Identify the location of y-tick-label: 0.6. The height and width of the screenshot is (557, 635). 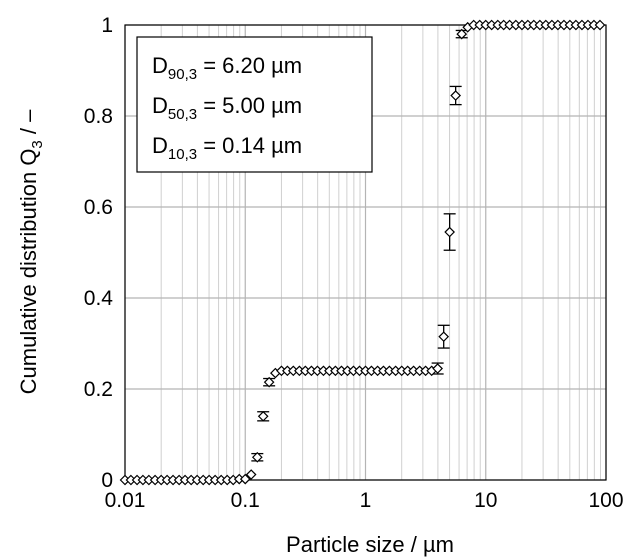
(98, 207).